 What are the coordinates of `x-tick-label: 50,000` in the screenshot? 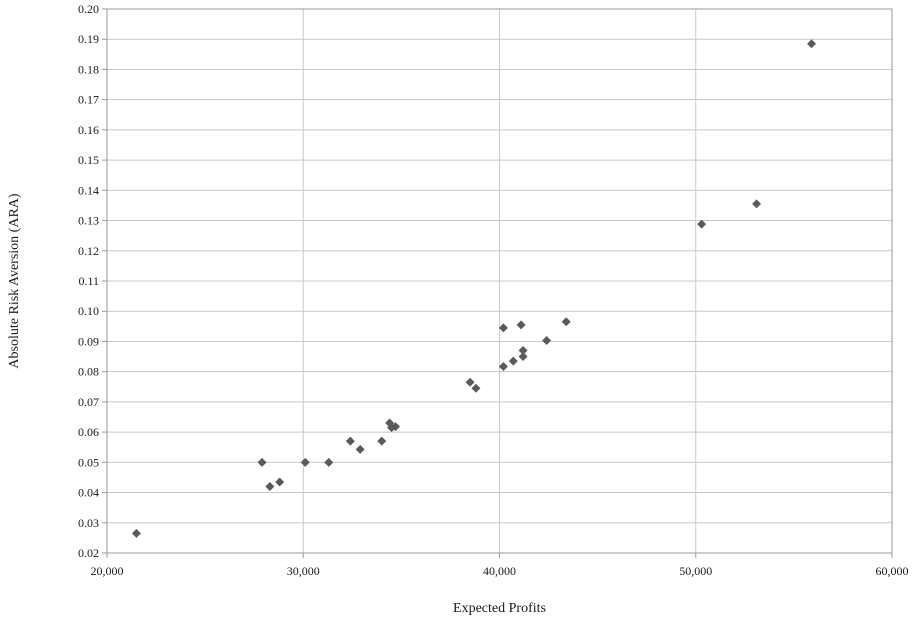 It's located at (695, 571).